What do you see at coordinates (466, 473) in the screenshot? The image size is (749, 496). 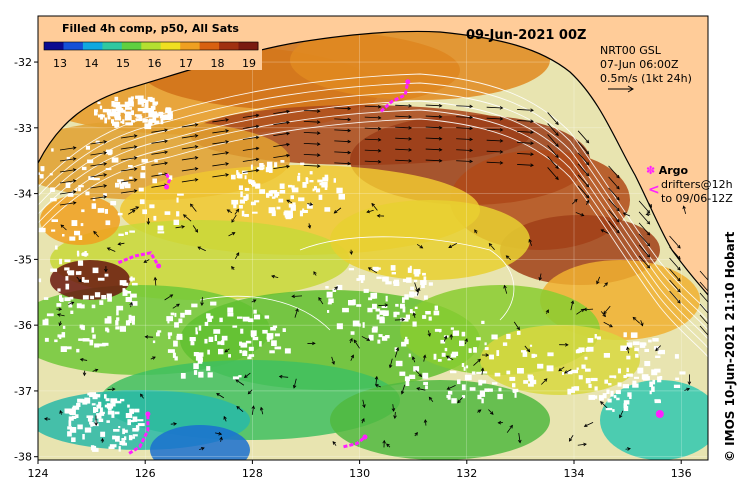 I see `x-tick-label: 132` at bounding box center [466, 473].